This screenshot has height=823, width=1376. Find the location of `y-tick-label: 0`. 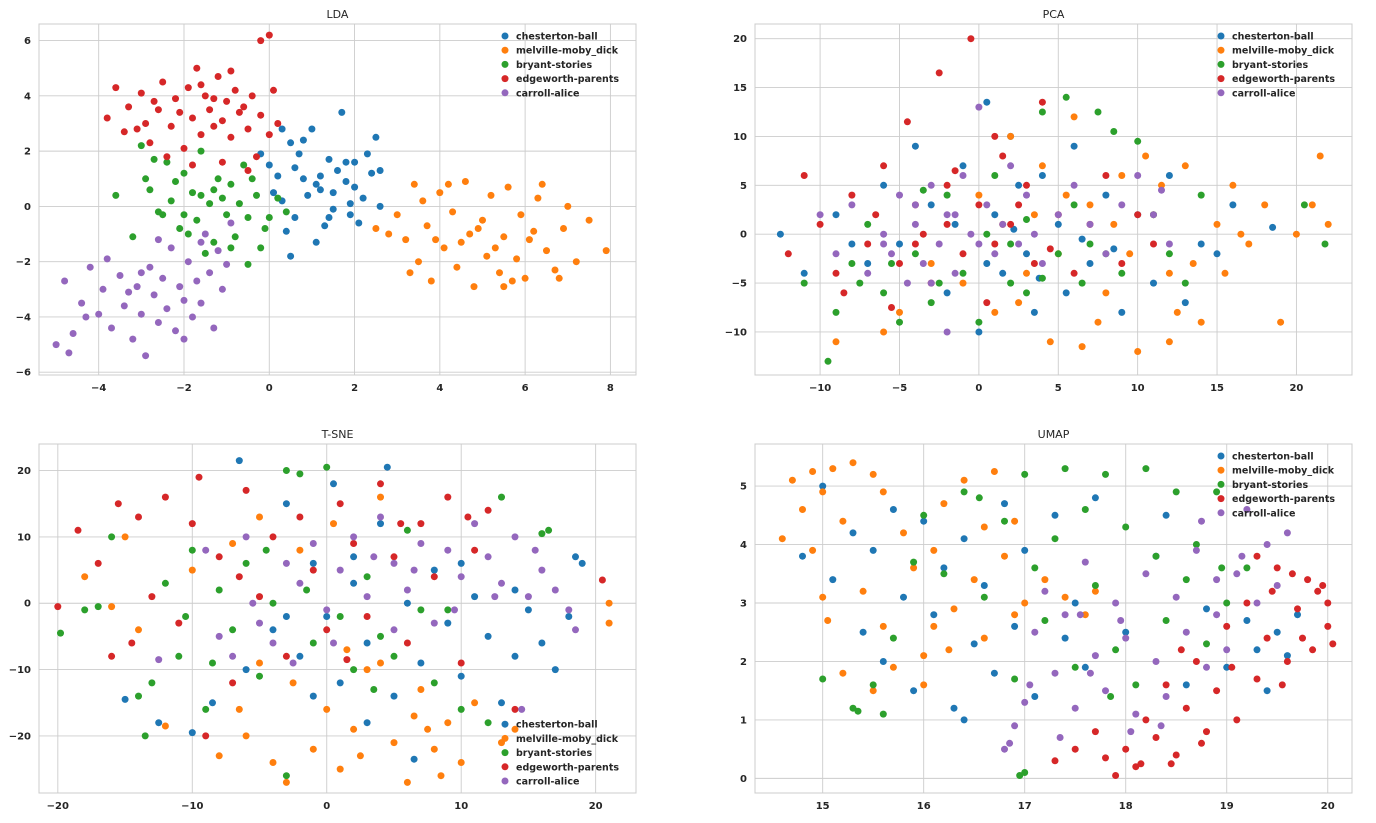

y-tick-label: 0 is located at coordinates (27, 207).